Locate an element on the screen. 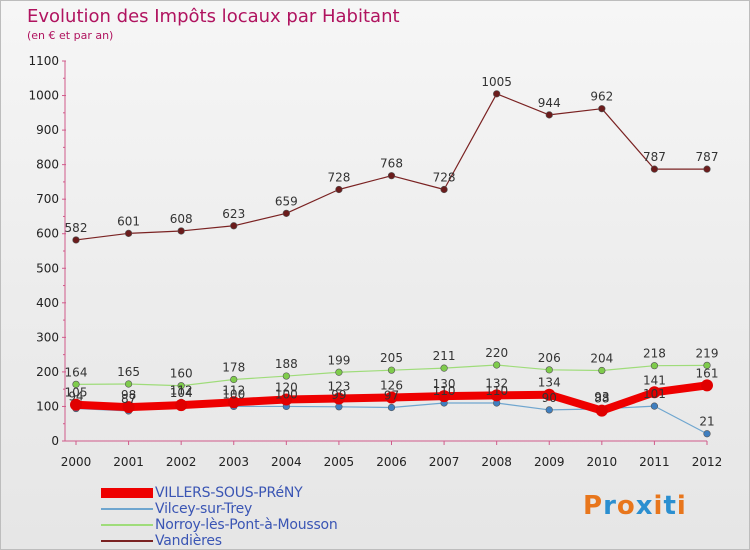 The height and width of the screenshot is (550, 750). chart-subtitle: (en € et par an) is located at coordinates (70, 35).